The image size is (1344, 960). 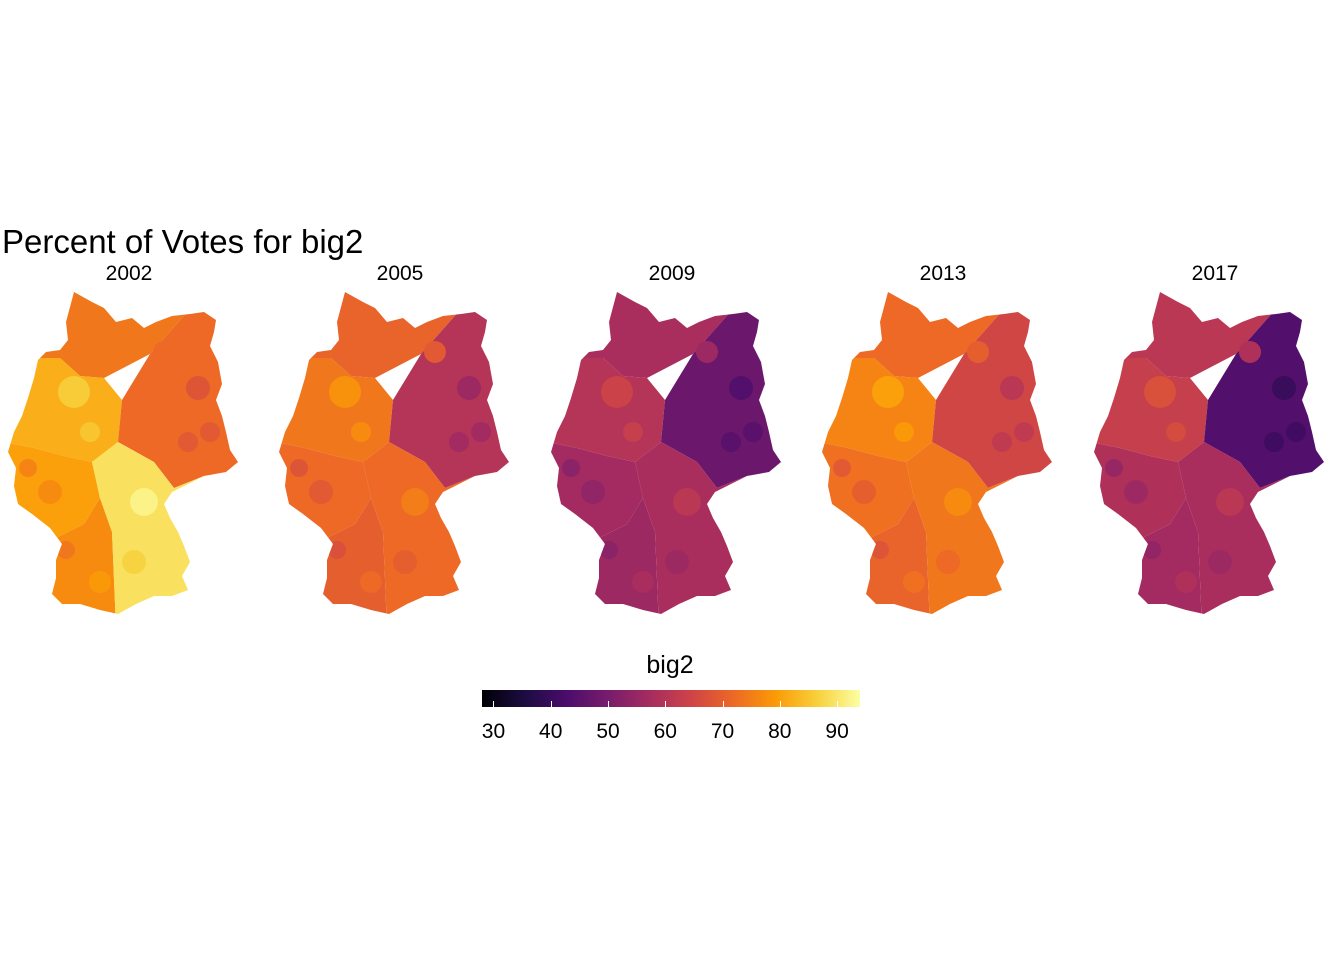 I want to click on germany-map-2009, so click(x=666, y=453).